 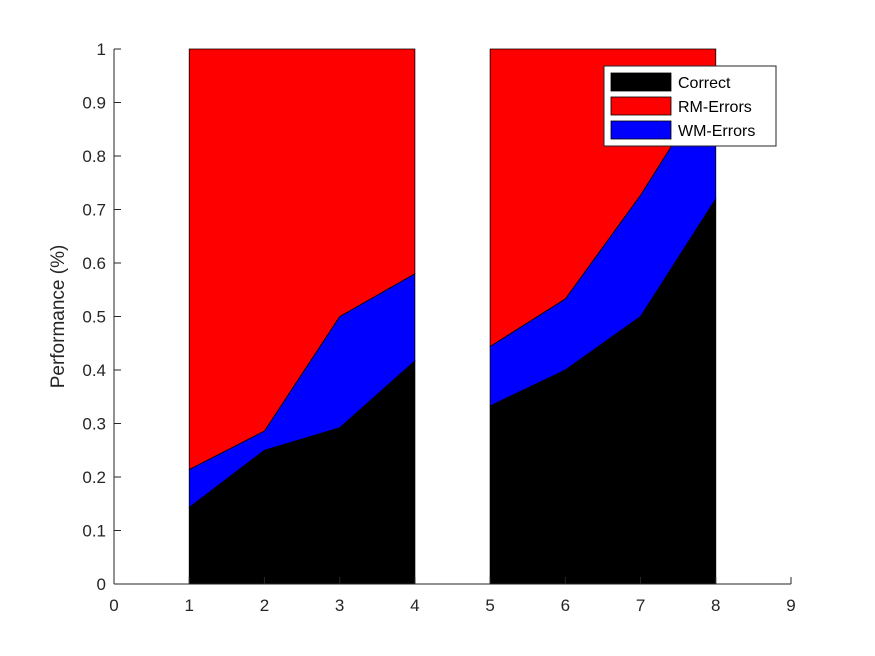 What do you see at coordinates (565, 605) in the screenshot?
I see `x-tick-label: 6` at bounding box center [565, 605].